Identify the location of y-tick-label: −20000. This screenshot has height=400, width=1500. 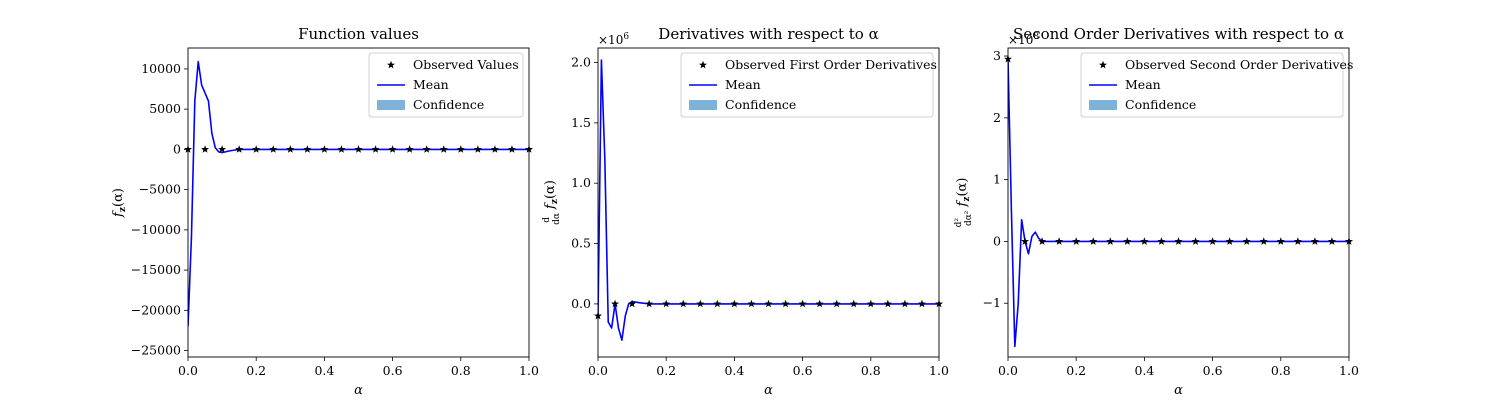
(156, 309).